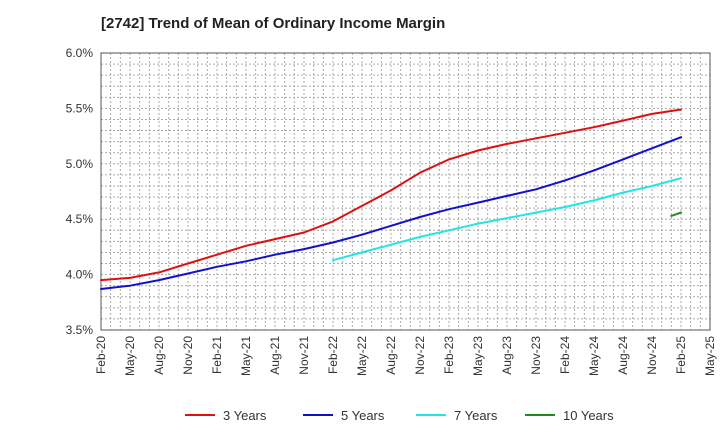 The image size is (720, 440). What do you see at coordinates (652, 355) in the screenshot?
I see `x-tick-label: Nov-24` at bounding box center [652, 355].